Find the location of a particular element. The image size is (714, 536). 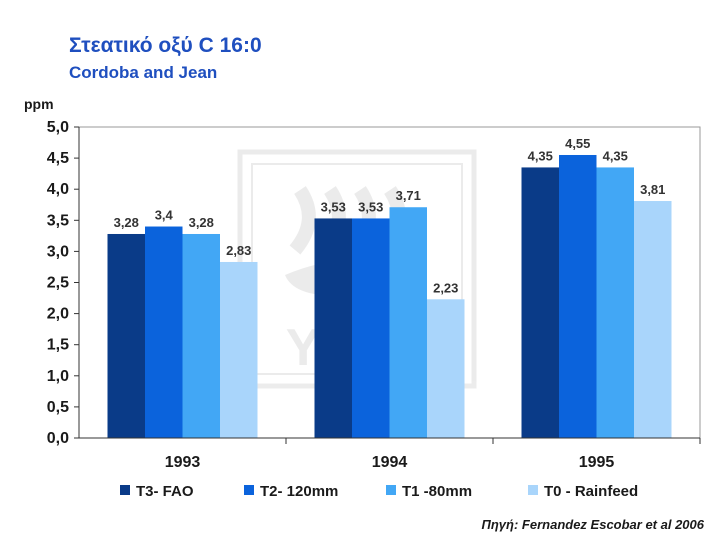

data-label: 2,83 is located at coordinates (238, 250).